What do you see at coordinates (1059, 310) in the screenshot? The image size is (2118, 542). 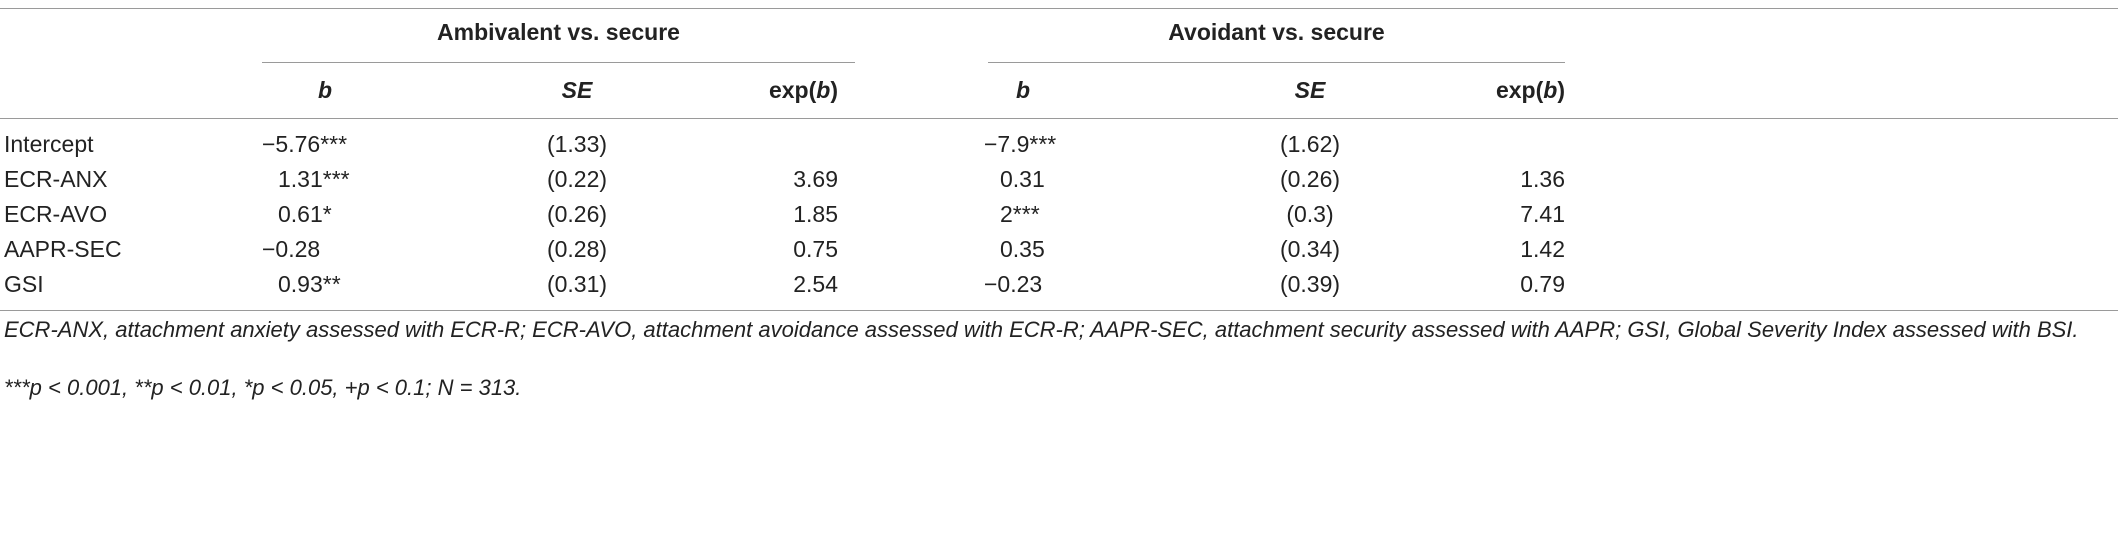 I see `bottom-rule` at bounding box center [1059, 310].